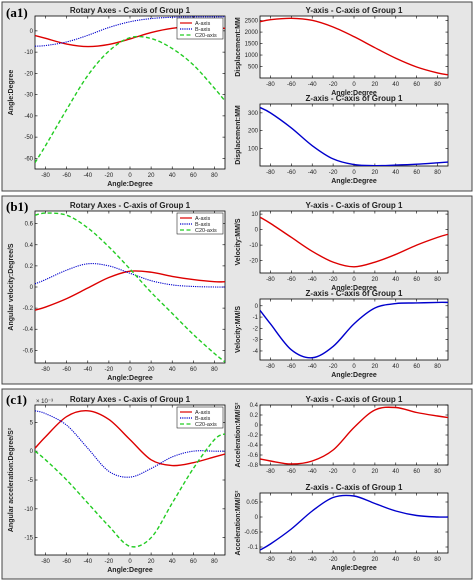 The width and height of the screenshot is (474, 581). Describe the element at coordinates (11, 93) in the screenshot. I see `y-axis-label: Angle:Degree` at that location.